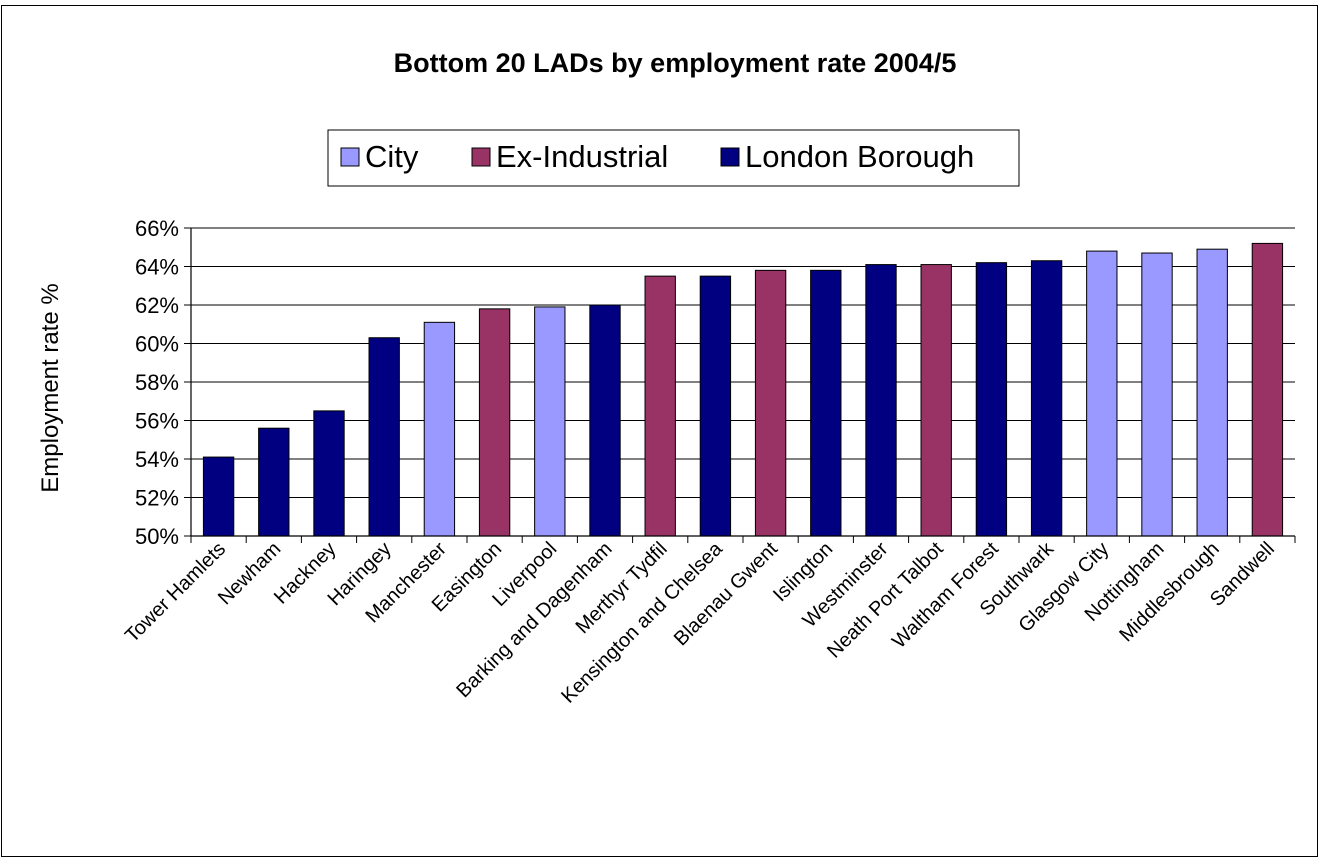 Image resolution: width=1321 pixels, height=859 pixels. What do you see at coordinates (1046, 398) in the screenshot?
I see `bar-southwark` at bounding box center [1046, 398].